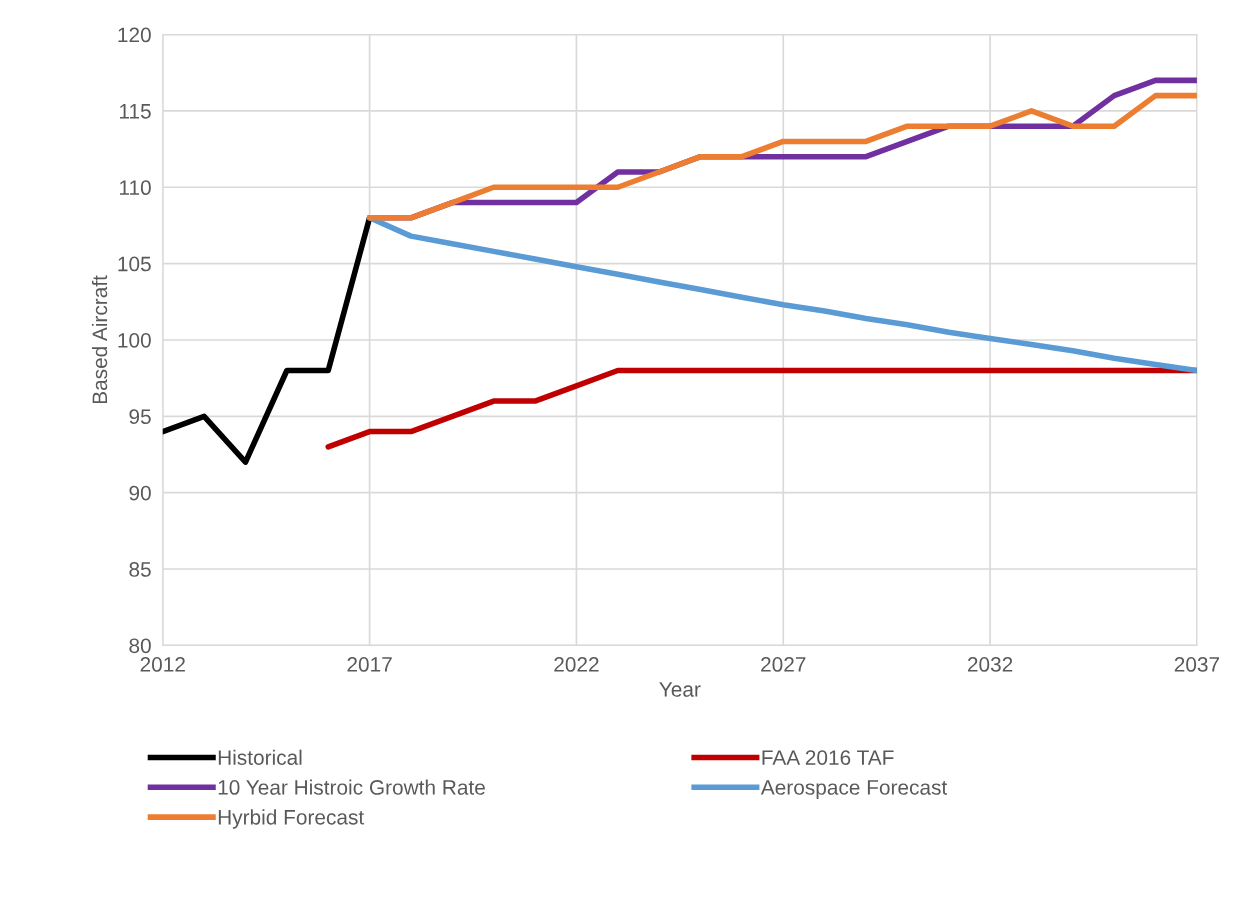  What do you see at coordinates (140, 417) in the screenshot?
I see `y-tick-label: 95` at bounding box center [140, 417].